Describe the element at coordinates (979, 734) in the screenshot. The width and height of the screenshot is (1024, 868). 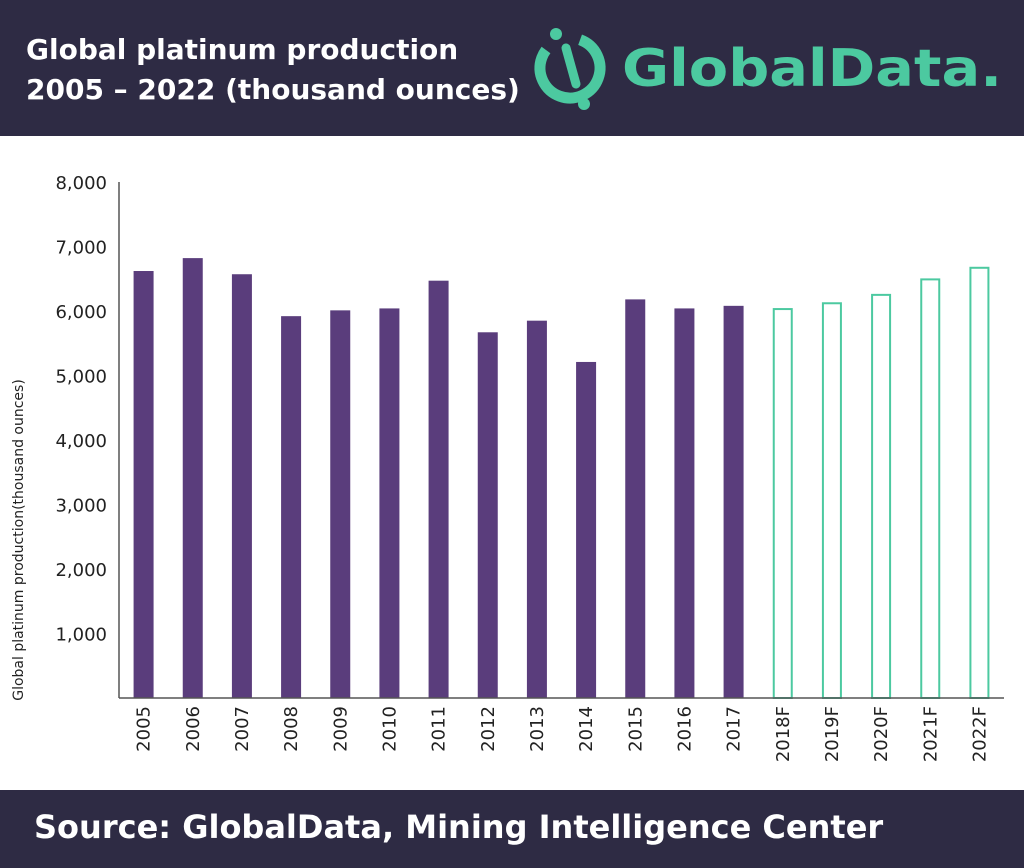
I see `x-tick-label: 2022F` at that location.